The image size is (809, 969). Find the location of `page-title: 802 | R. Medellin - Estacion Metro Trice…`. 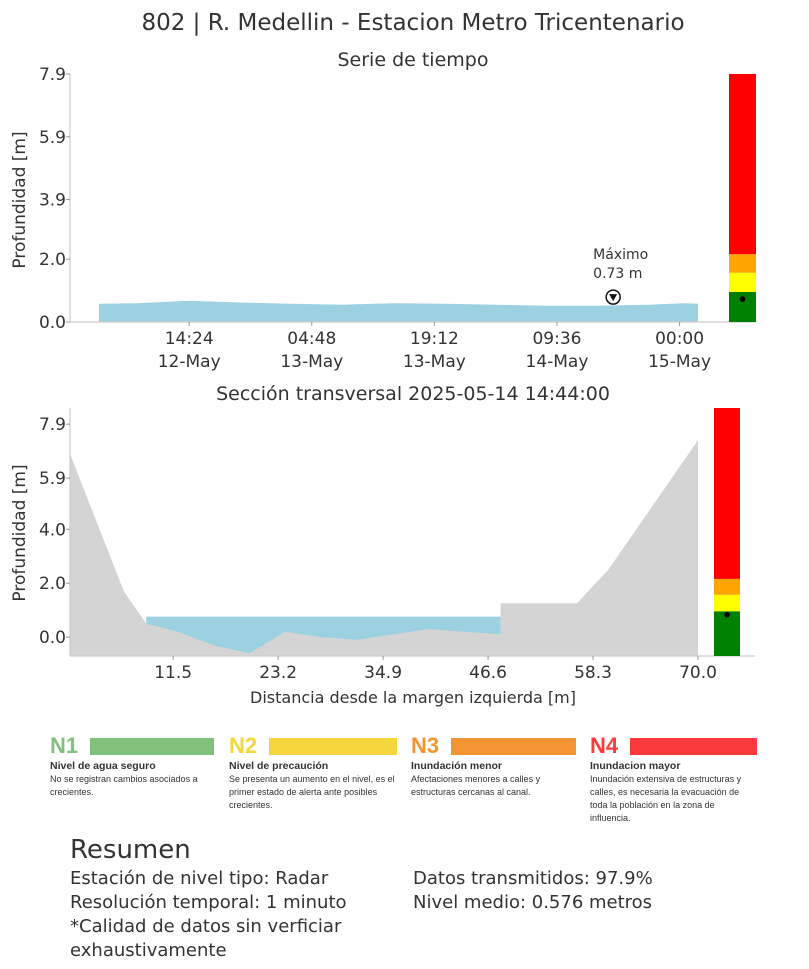

page-title: 802 | R. Medellin - Estacion Metro Trice… is located at coordinates (412, 23).